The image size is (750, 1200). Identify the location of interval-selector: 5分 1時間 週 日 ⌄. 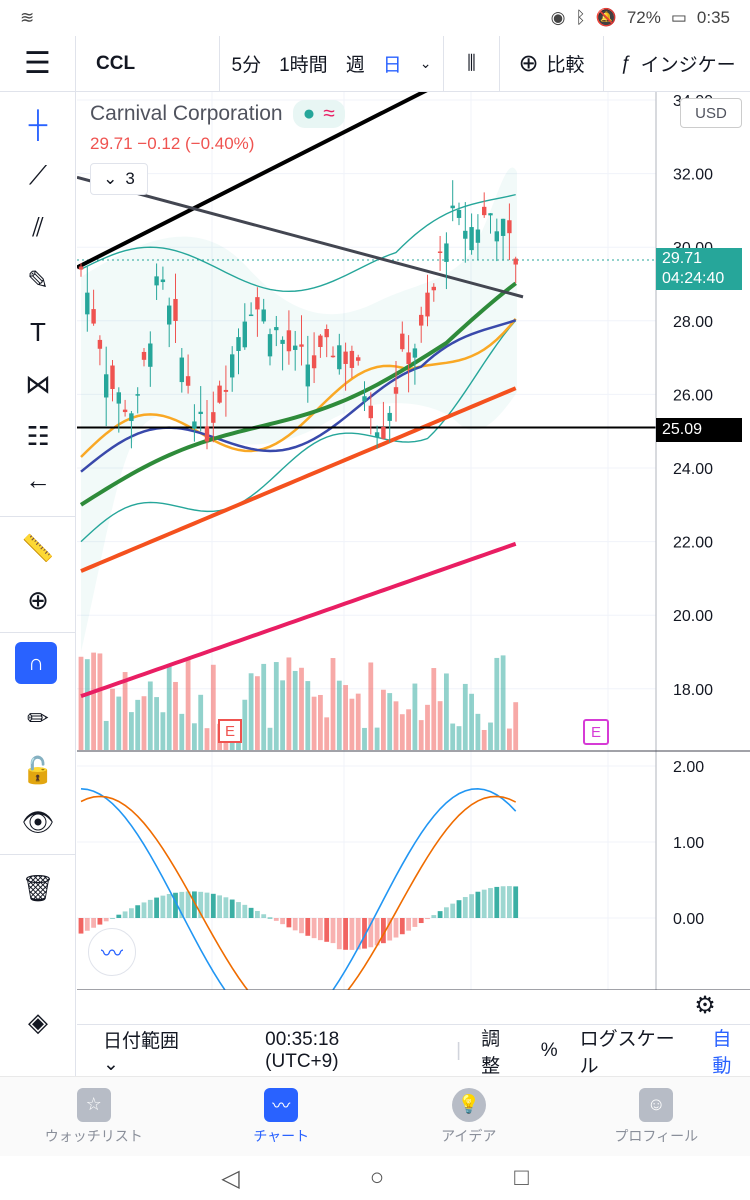
(332, 63).